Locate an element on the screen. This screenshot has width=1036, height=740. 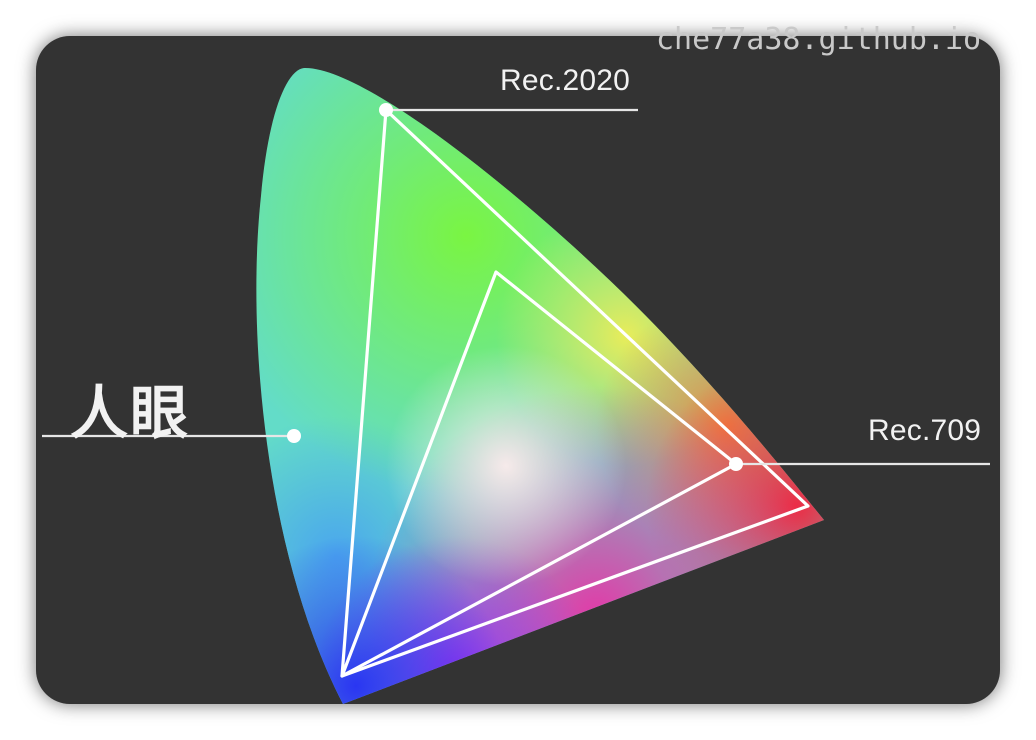
rec2020-label: Rec.2020 is located at coordinates (565, 80).